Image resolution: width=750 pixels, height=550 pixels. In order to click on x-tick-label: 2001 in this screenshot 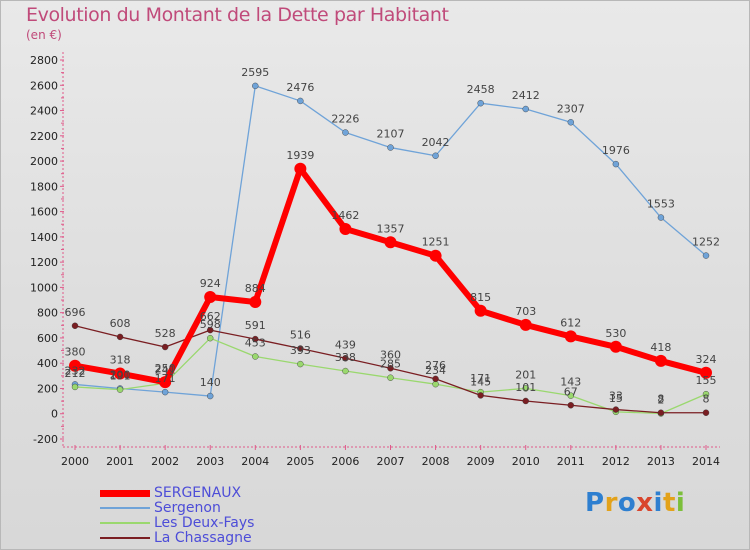, I will do `click(120, 461)`.